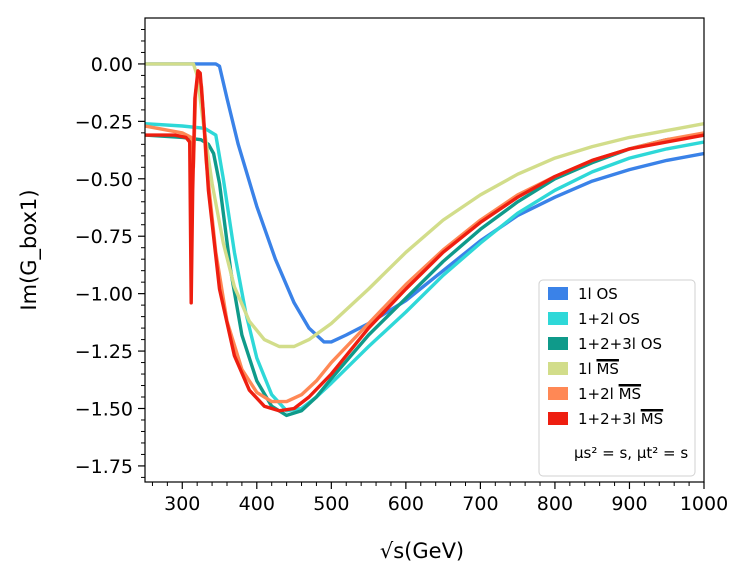 The width and height of the screenshot is (745, 580). What do you see at coordinates (598, 369) in the screenshot?
I see `legend-label: 1l MS` at bounding box center [598, 369].